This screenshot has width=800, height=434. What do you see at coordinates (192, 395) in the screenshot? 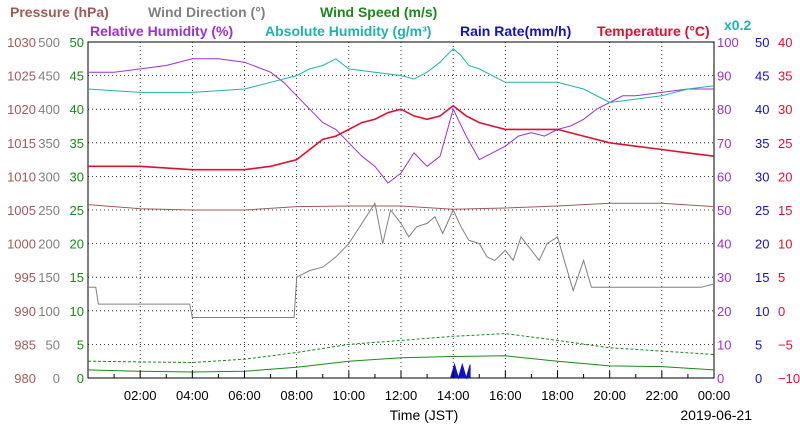
I see `x-tick-label: 04:00` at bounding box center [192, 395].